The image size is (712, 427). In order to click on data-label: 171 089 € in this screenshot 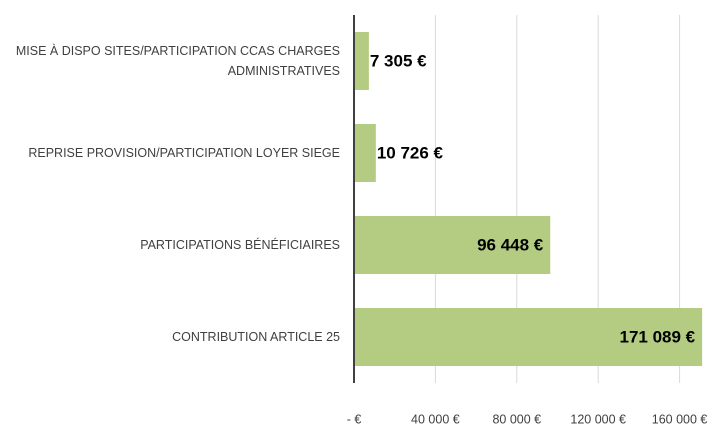, I will do `click(658, 336)`.